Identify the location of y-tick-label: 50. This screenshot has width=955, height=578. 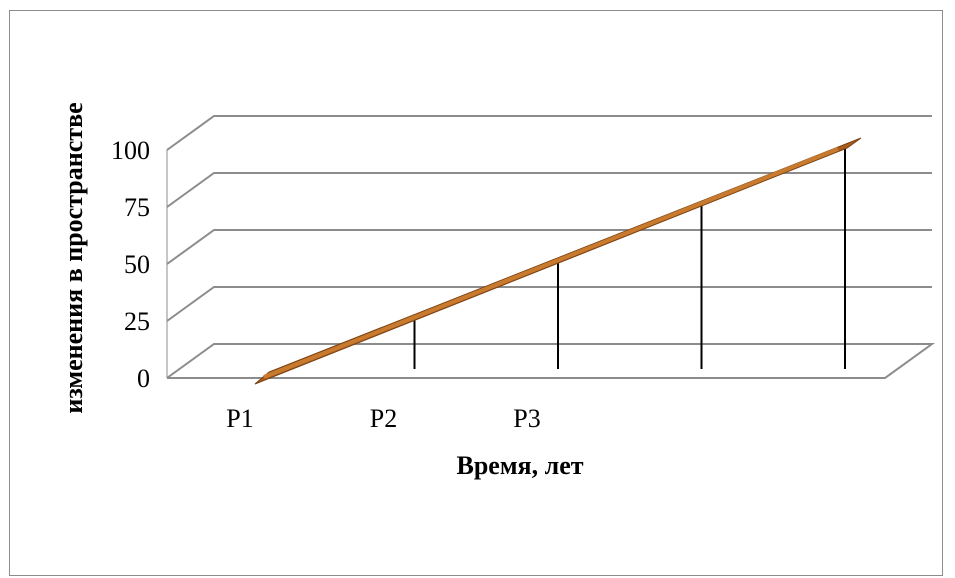
(137, 264).